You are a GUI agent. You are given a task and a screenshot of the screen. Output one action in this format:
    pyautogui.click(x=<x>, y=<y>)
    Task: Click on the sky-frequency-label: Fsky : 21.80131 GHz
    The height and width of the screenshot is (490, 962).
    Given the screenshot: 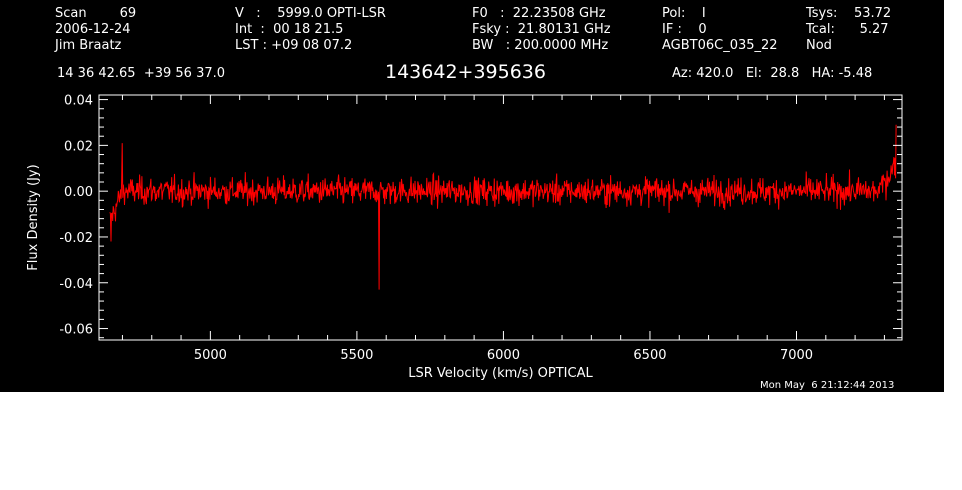 What is the action you would take?
    pyautogui.click(x=541, y=29)
    